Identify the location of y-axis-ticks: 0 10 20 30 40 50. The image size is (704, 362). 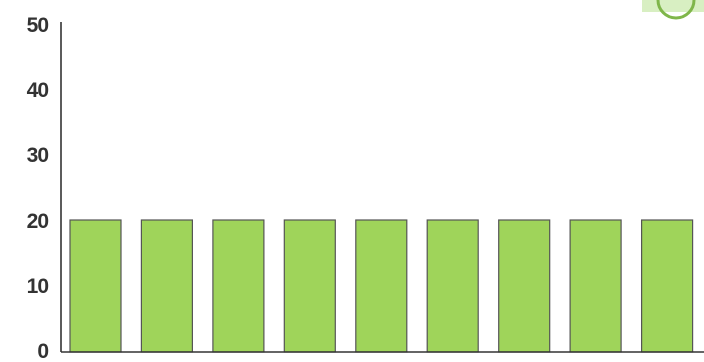
(38, 188).